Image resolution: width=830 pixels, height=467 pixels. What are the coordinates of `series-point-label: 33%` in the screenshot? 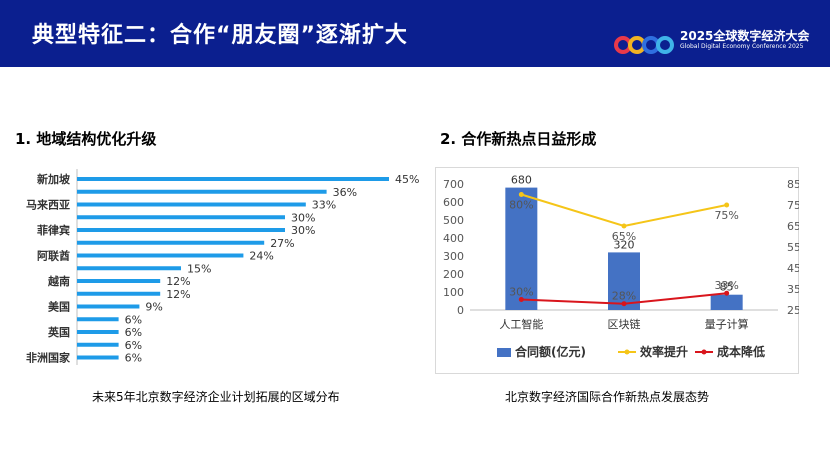 It's located at (726, 285).